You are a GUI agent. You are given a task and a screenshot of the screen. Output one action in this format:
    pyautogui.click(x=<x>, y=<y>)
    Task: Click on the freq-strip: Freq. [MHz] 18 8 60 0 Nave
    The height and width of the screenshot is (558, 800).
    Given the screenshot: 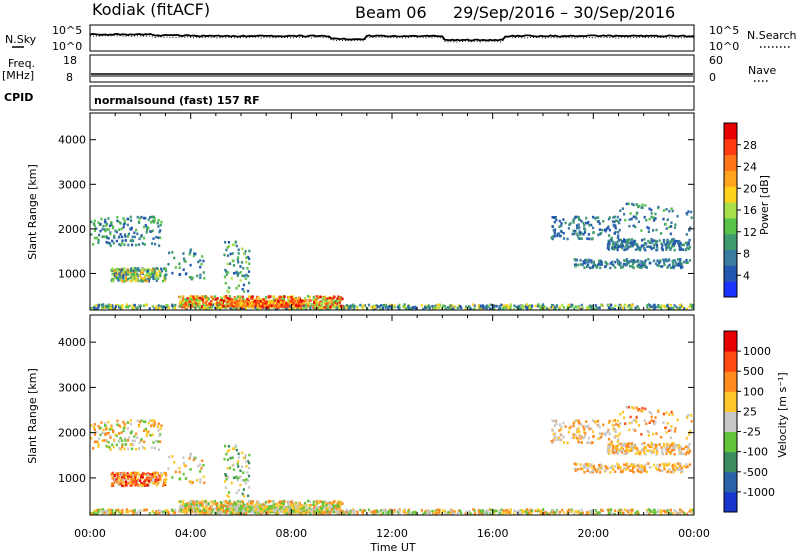 What is the action you would take?
    pyautogui.click(x=389, y=69)
    